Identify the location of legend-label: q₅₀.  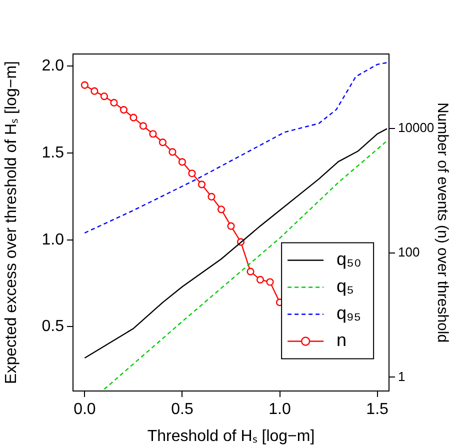
(349, 259).